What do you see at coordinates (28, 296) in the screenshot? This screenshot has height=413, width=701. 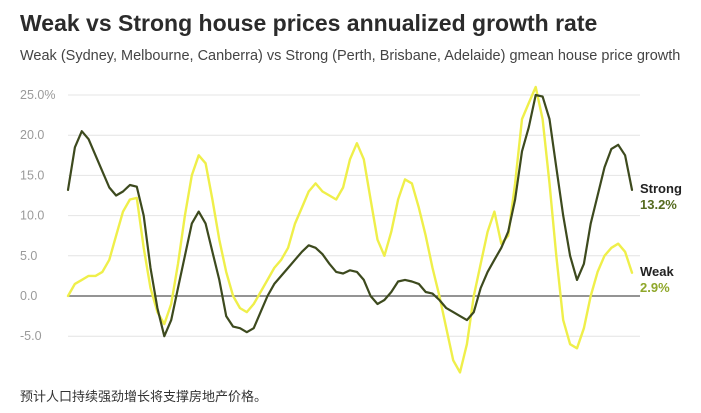 I see `y-tick-label: 0.0` at bounding box center [28, 296].